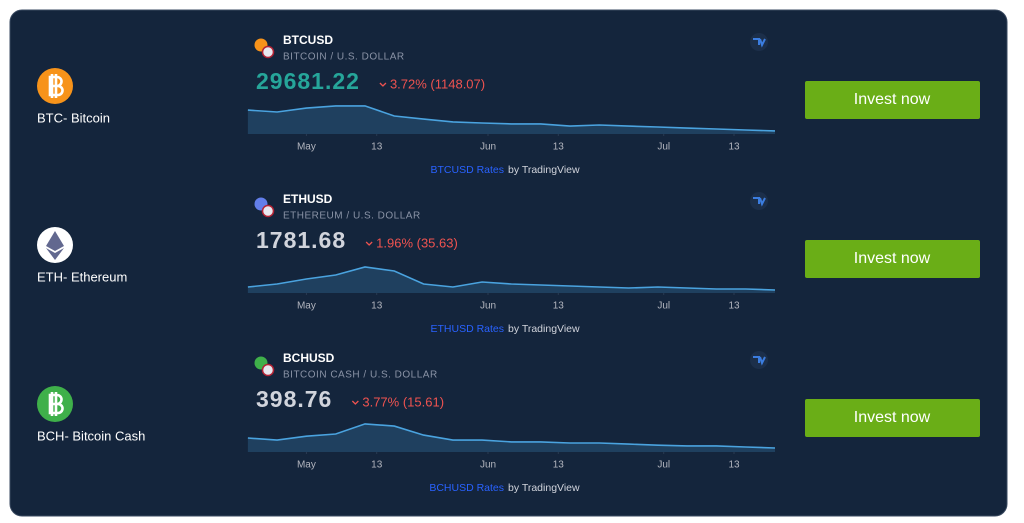 The width and height of the screenshot is (1024, 523). What do you see at coordinates (73, 117) in the screenshot?
I see `coin-label: BTC- Bitcoin` at bounding box center [73, 117].